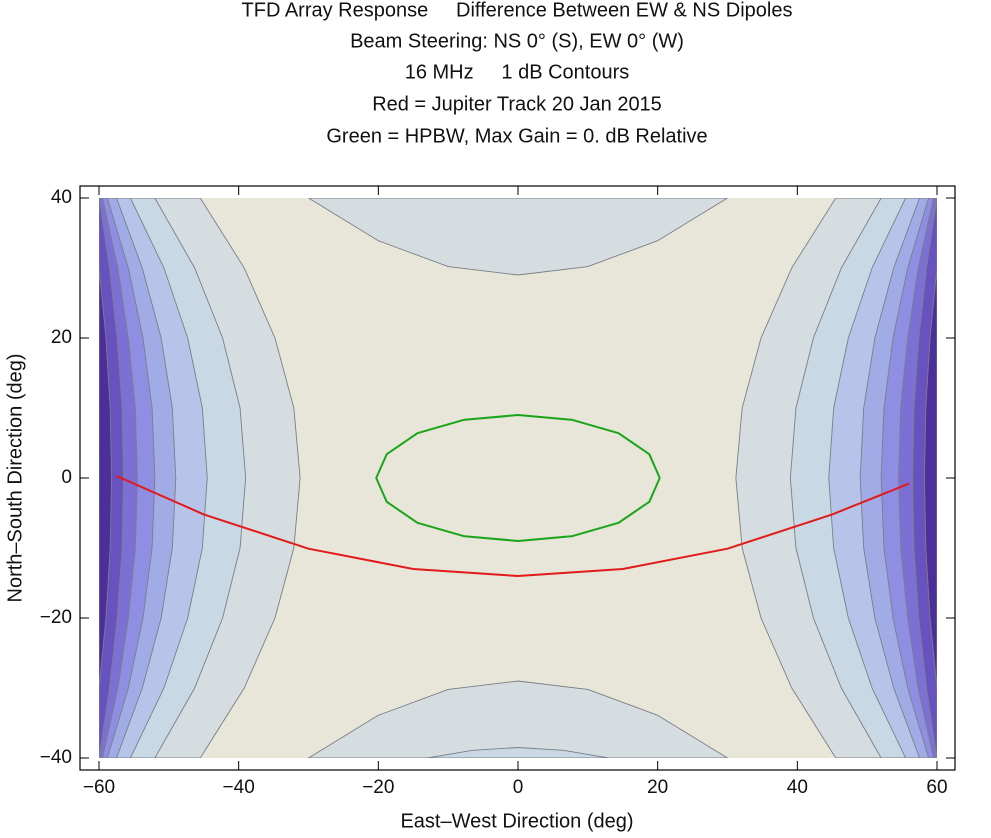 The width and height of the screenshot is (991, 838). What do you see at coordinates (936, 787) in the screenshot?
I see `x-tick-label: 60` at bounding box center [936, 787].